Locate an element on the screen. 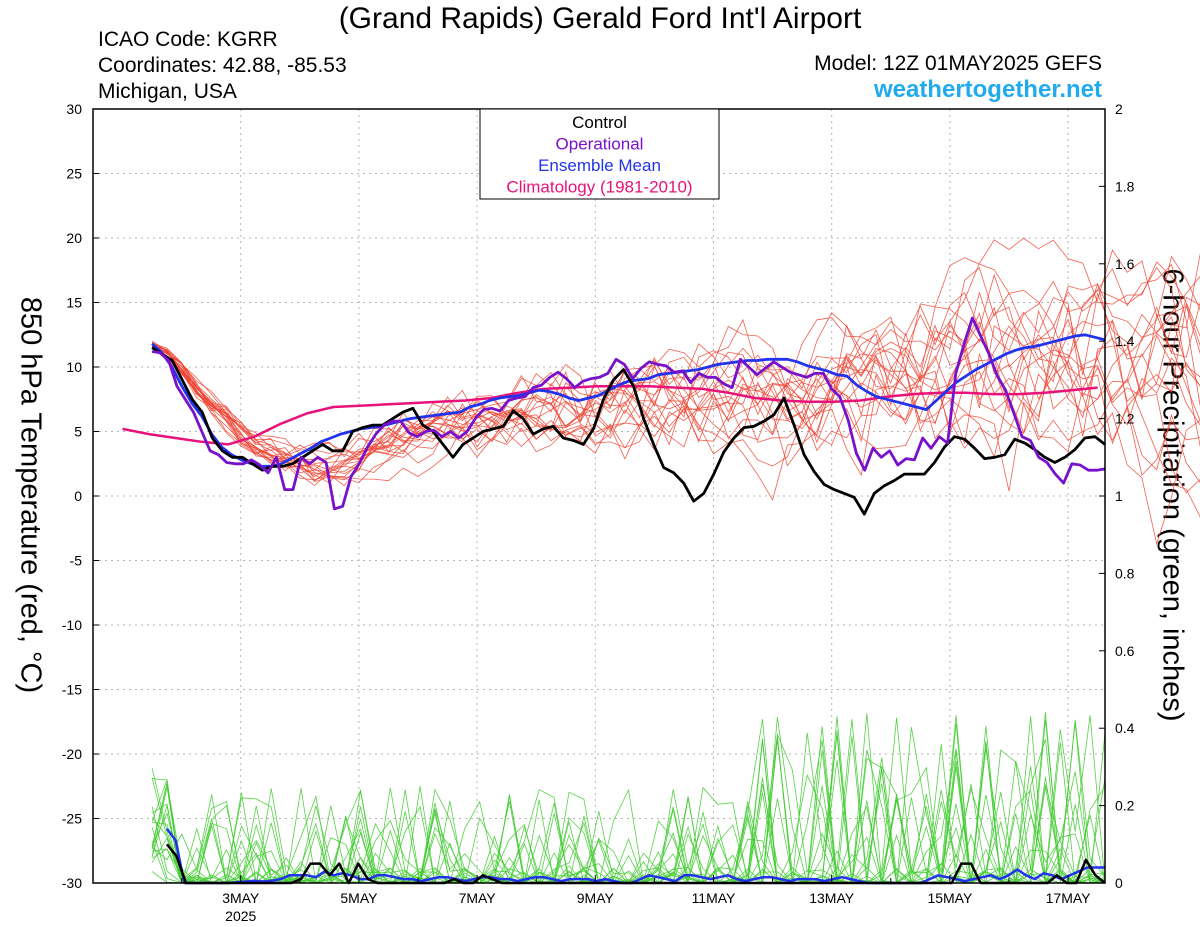  x-tick-label: 9MAY is located at coordinates (596, 898).